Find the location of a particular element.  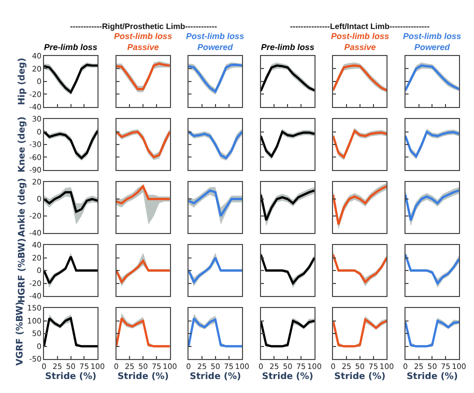

text: ------------Right/Prosthetic Limb------------ is located at coordinates (144, 26).